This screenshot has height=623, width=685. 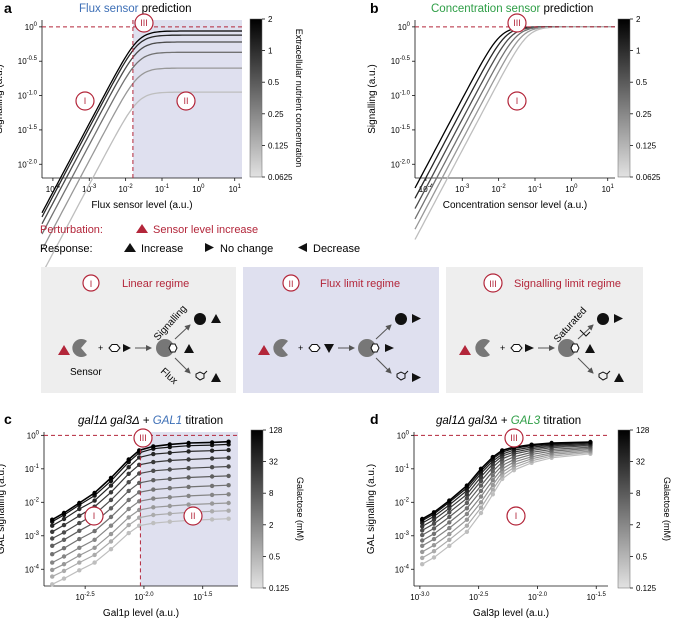 I want to click on colorbar-tick-label: 1, so click(x=270, y=51).